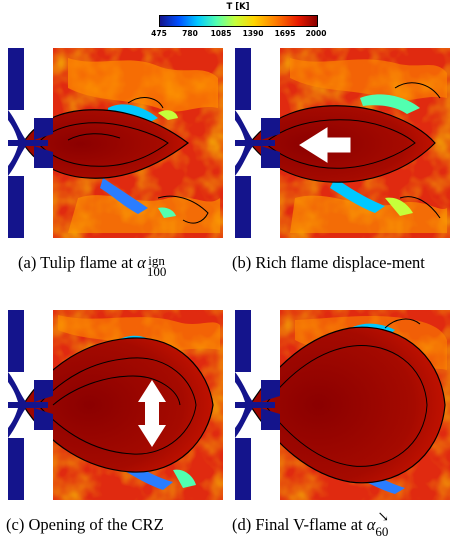 The width and height of the screenshot is (451, 555). What do you see at coordinates (190, 33) in the screenshot?
I see `colorbar-tick: 780` at bounding box center [190, 33].